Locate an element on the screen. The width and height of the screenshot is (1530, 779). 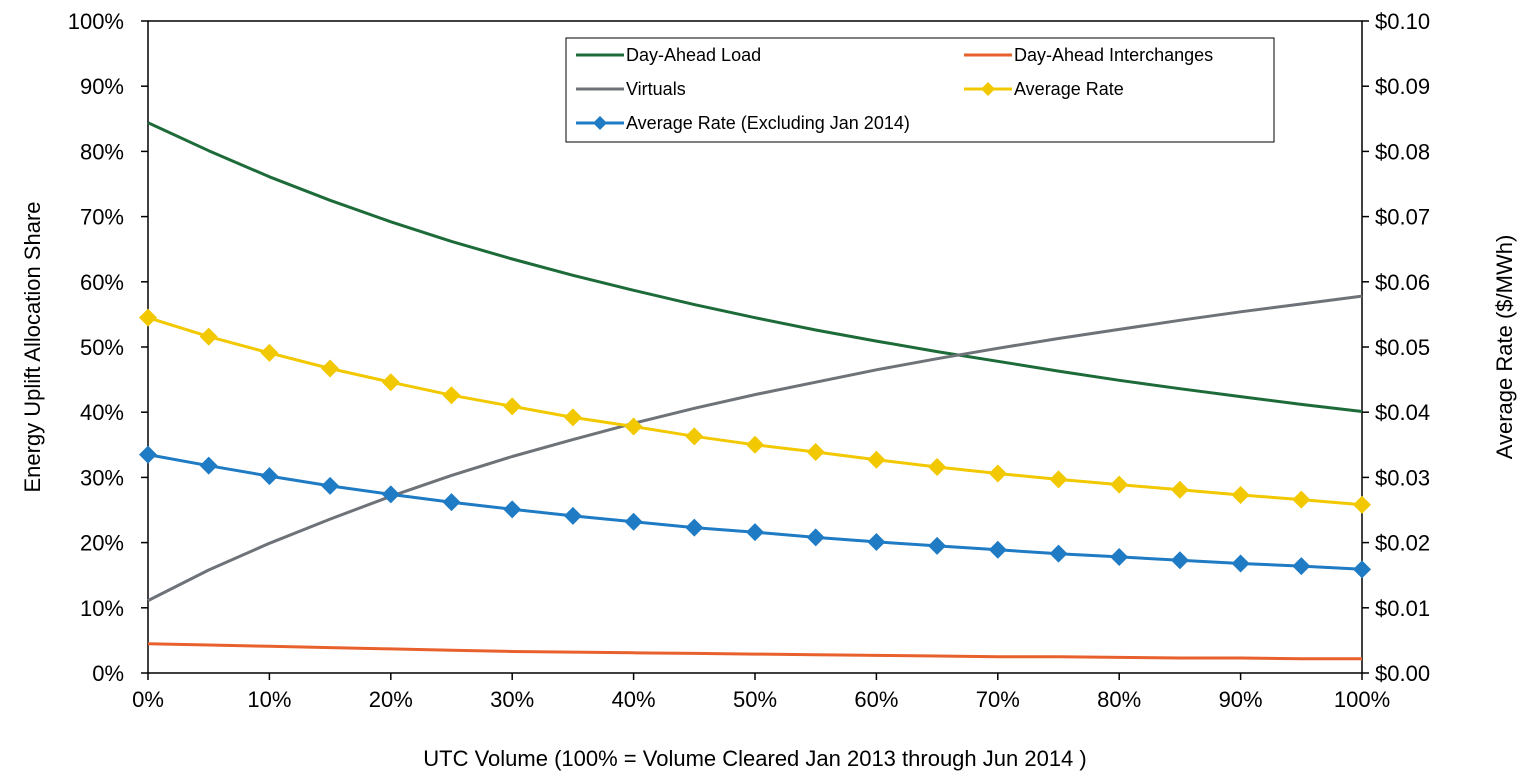
x-axis: 0% 10% 20% 30% 40% 50% 60% 70% 80% 90% 100% is located at coordinates (761, 692).